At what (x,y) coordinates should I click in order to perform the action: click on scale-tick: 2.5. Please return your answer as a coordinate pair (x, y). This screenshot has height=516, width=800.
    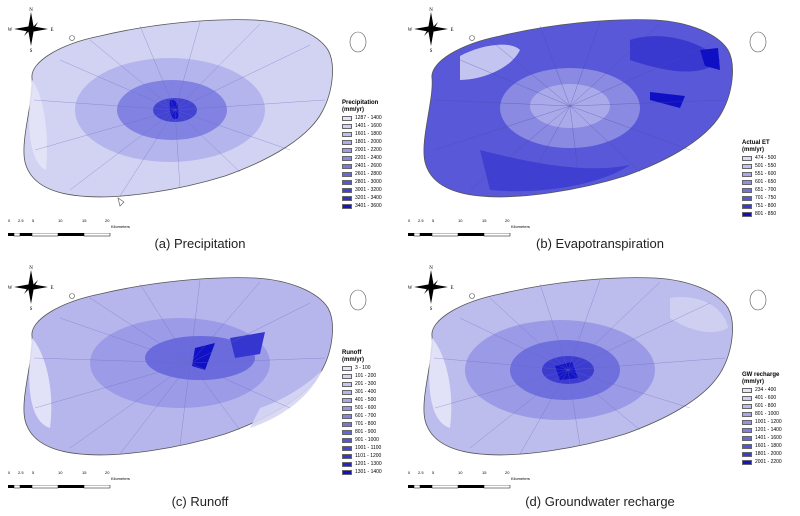
    Looking at the image, I should click on (421, 220).